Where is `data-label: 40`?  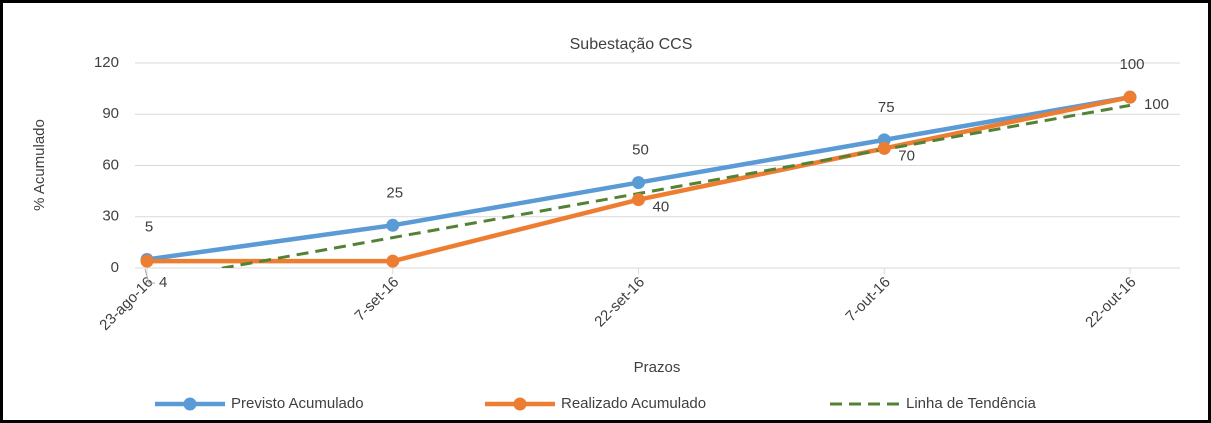 data-label: 40 is located at coordinates (661, 207).